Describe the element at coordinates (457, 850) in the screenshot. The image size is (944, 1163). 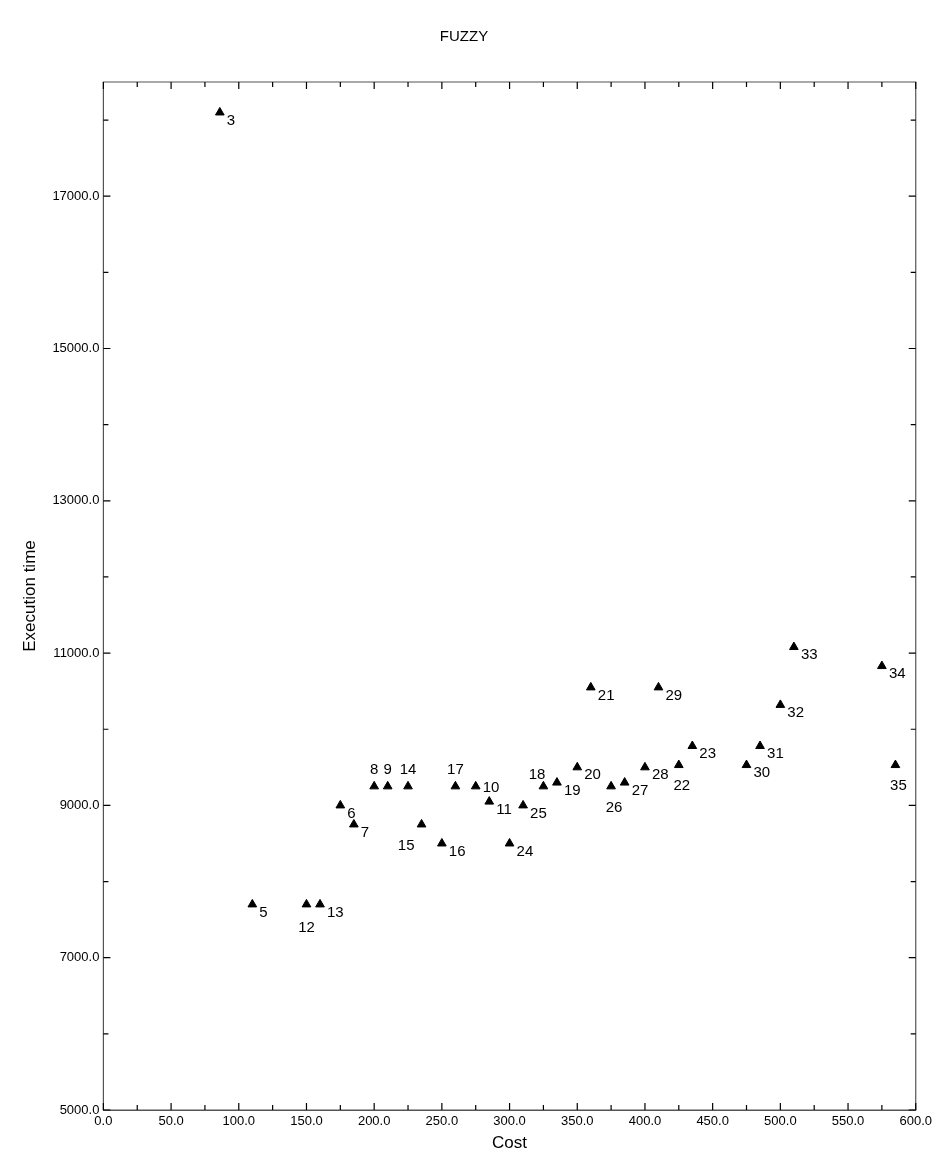
I see `annotation: 16` at that location.